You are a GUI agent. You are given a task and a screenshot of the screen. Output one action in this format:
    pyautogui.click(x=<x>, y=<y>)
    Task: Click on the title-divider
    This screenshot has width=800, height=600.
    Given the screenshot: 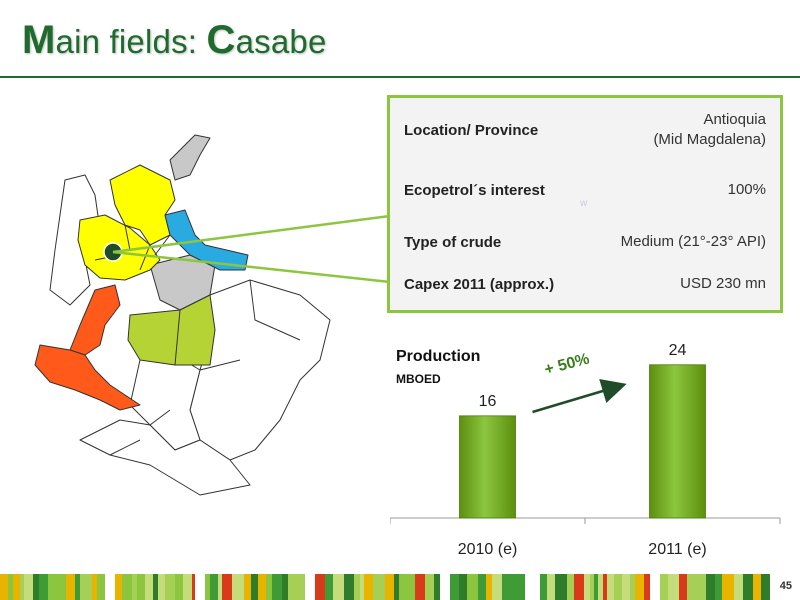 What is the action you would take?
    pyautogui.click(x=400, y=77)
    